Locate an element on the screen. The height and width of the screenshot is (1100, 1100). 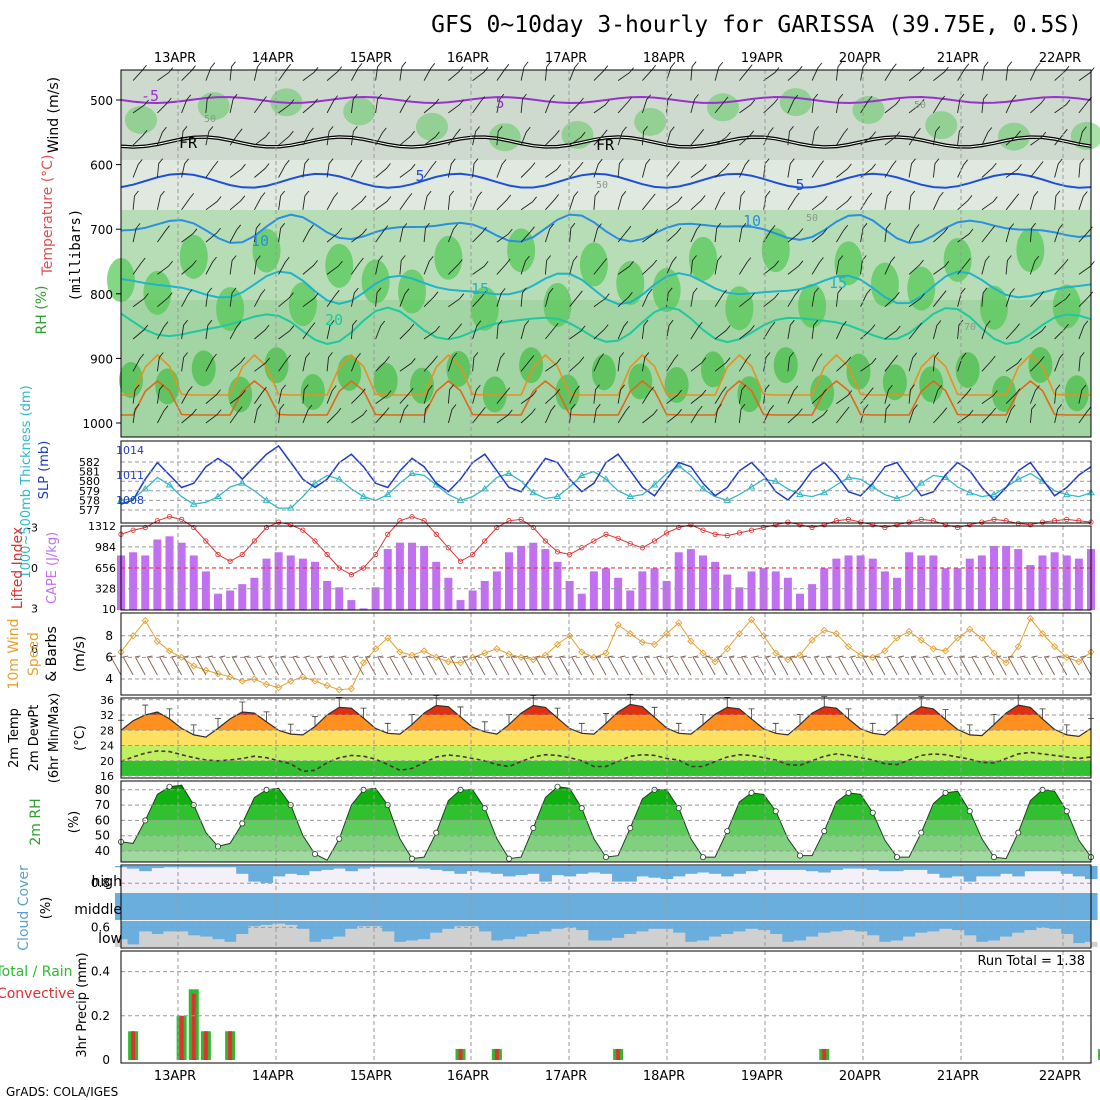
rh-ytick-label: 80 is located at coordinates (102, 790).